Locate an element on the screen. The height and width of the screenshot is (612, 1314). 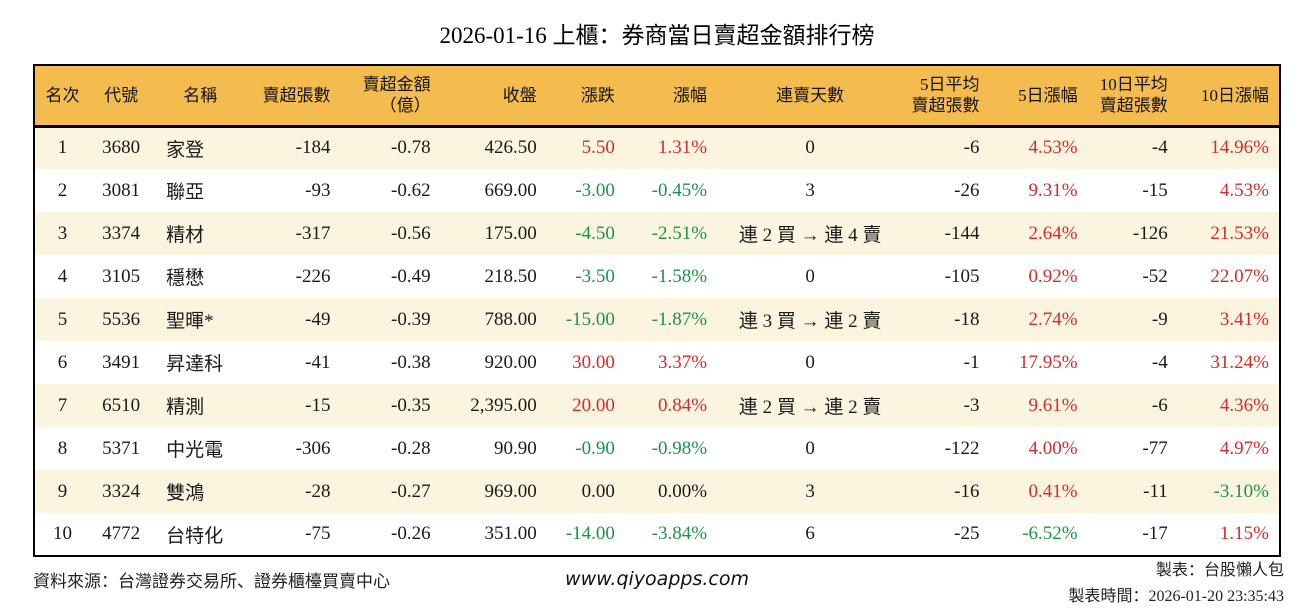
cell-avg10-volume: -11 is located at coordinates (1155, 491).